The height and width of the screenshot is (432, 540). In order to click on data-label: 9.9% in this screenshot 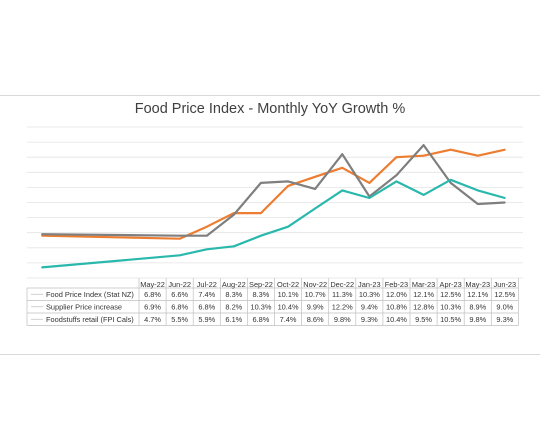, I will do `click(315, 306)`.